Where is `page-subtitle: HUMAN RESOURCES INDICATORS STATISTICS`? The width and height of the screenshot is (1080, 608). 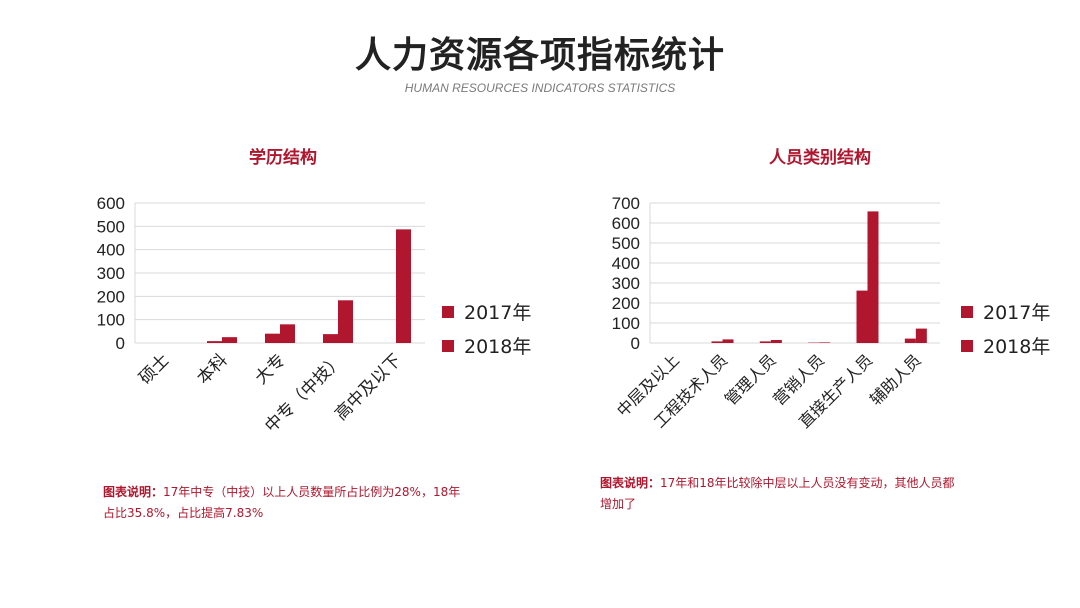
page-subtitle: HUMAN RESOURCES INDICATORS STATISTICS is located at coordinates (540, 88).